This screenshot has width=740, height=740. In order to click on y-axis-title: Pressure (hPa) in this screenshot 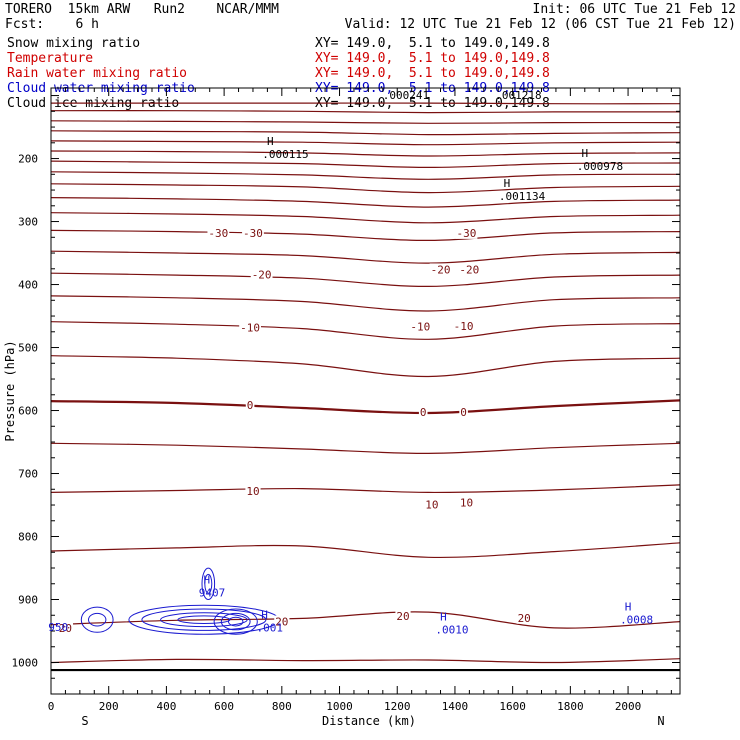, I will do `click(10, 390)`.